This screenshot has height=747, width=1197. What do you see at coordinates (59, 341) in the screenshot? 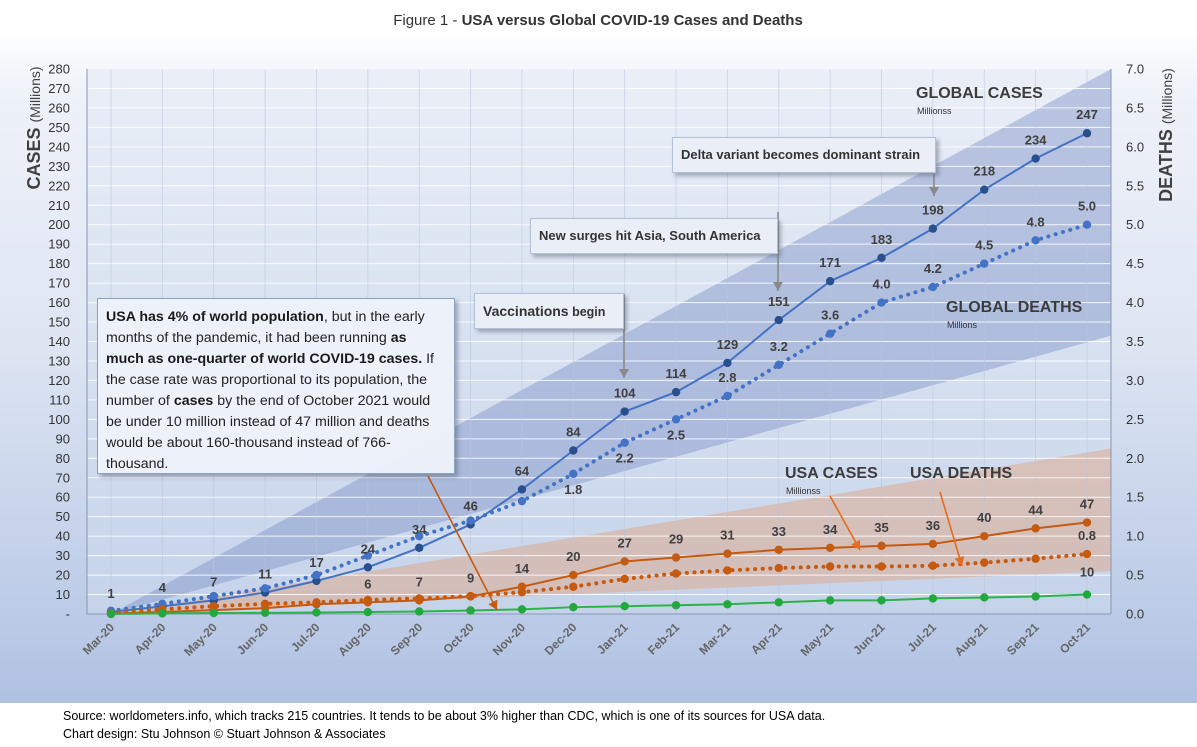
I see `left-tick-label: 140` at bounding box center [59, 341].